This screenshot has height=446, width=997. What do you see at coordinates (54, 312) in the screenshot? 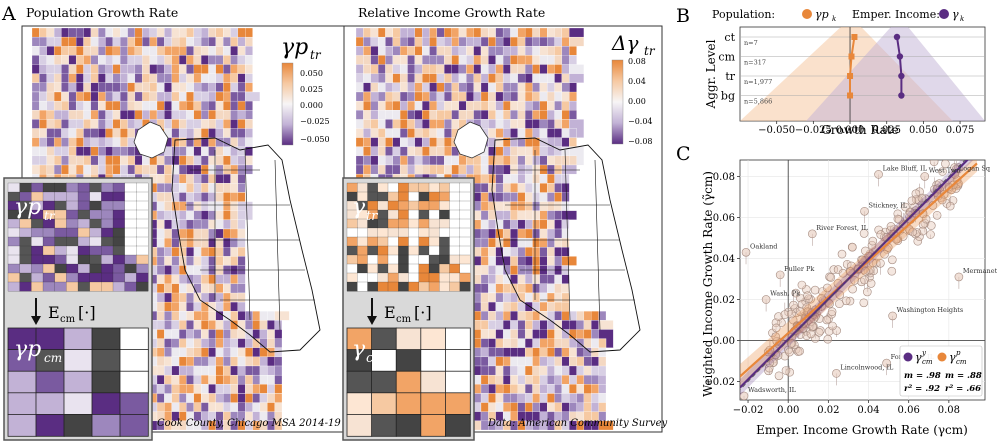
I see `left-inset-operator: E` at bounding box center [54, 312].